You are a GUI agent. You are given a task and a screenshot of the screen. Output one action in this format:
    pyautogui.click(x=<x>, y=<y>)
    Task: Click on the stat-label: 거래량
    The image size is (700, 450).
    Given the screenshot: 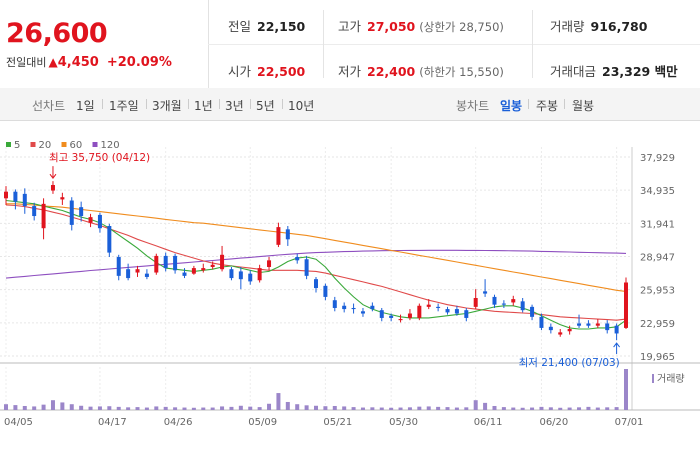 What is the action you would take?
    pyautogui.click(x=567, y=26)
    